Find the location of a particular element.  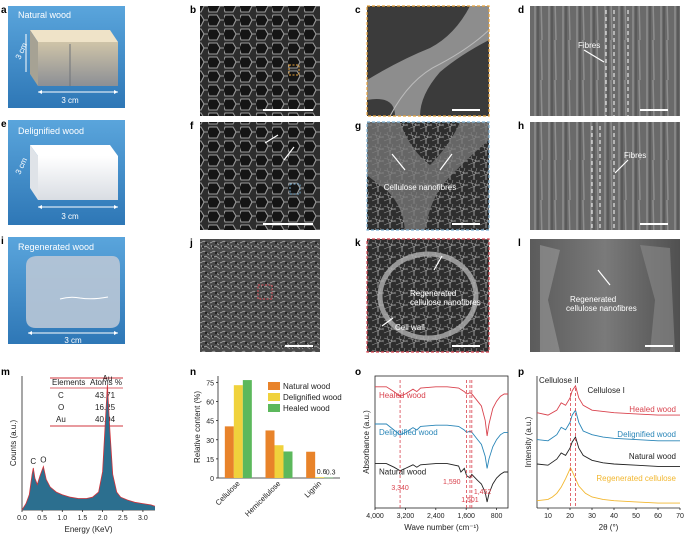

wood-block-front is located at coordinates (78, 64).